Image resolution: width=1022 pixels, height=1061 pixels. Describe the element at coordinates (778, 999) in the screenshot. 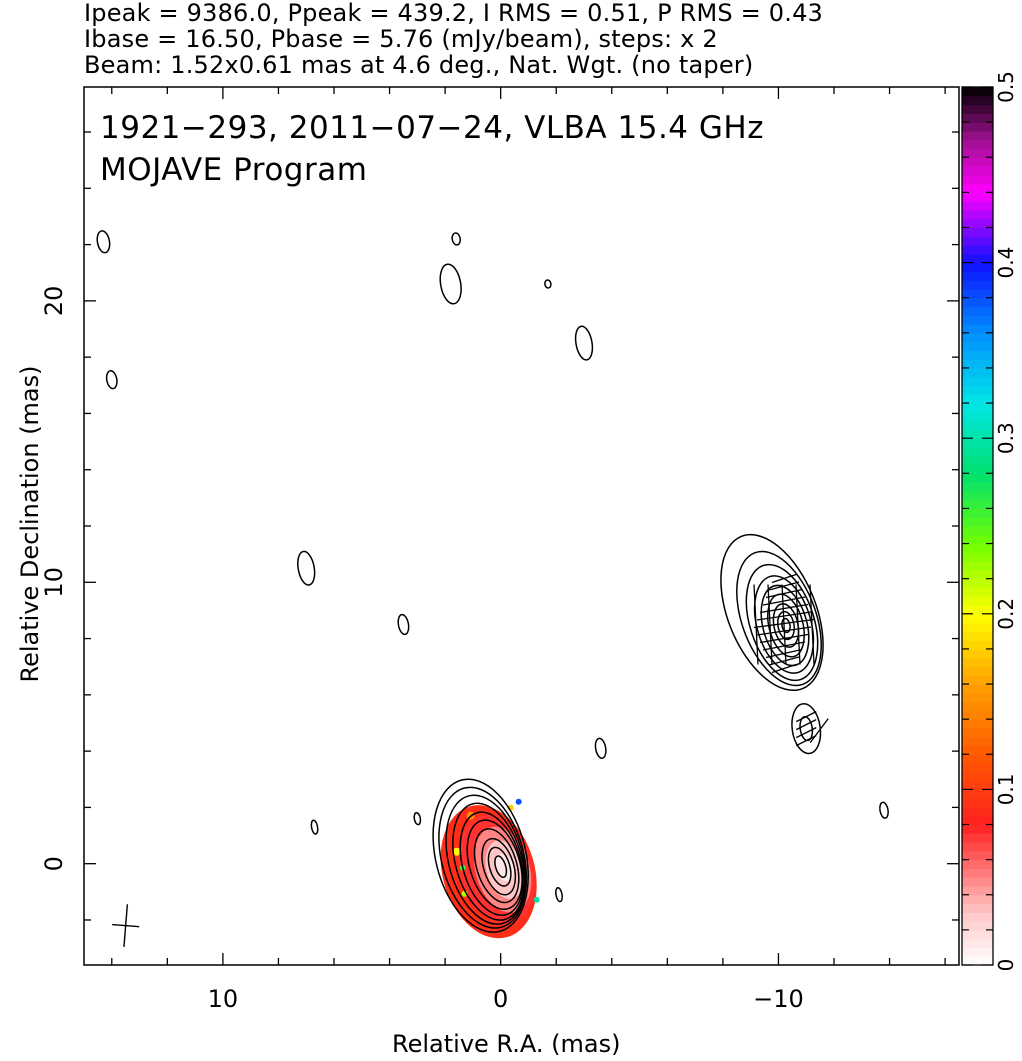

I see `x-tick-label: −10` at that location.